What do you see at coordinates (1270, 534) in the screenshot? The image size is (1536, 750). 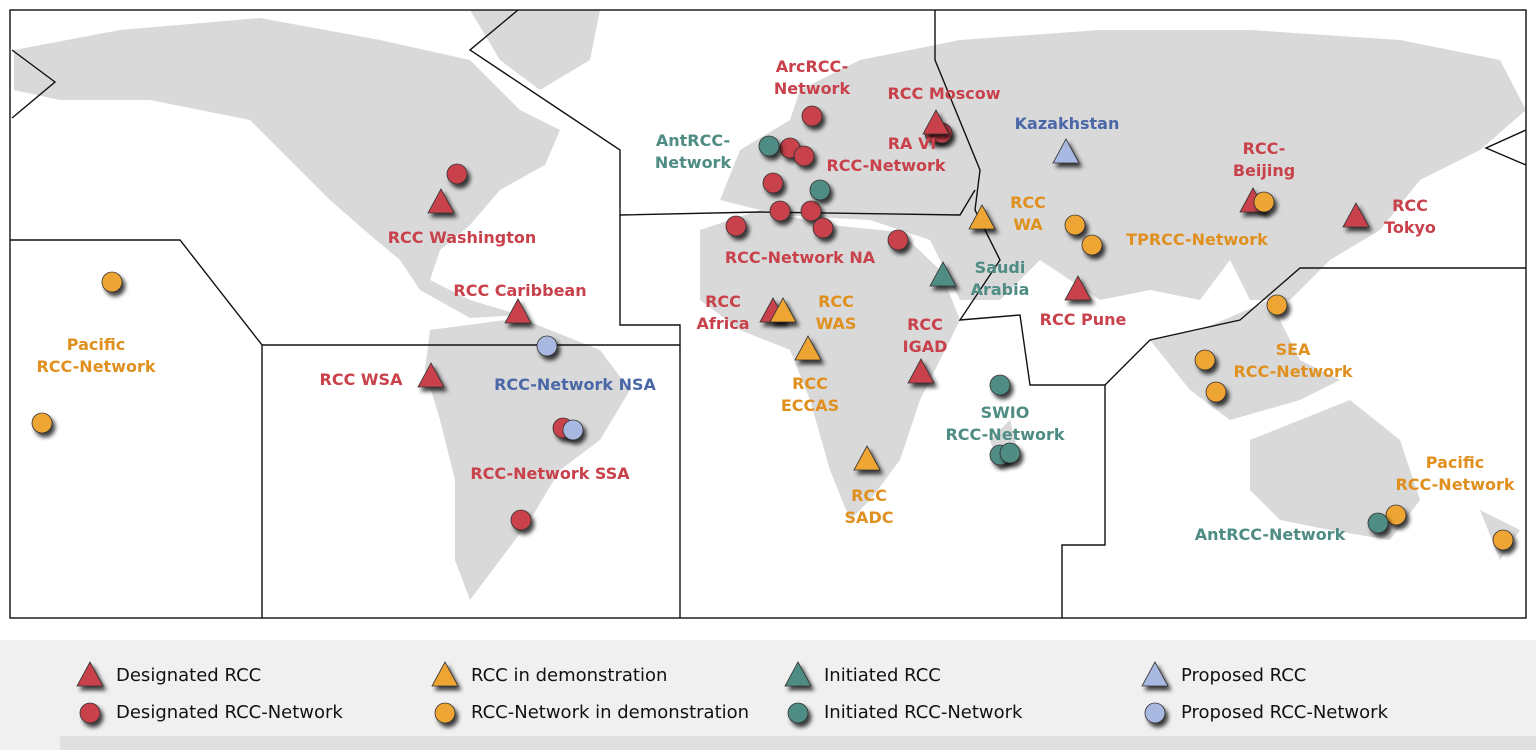 I see `place-label: AntRCC-Network` at bounding box center [1270, 534].